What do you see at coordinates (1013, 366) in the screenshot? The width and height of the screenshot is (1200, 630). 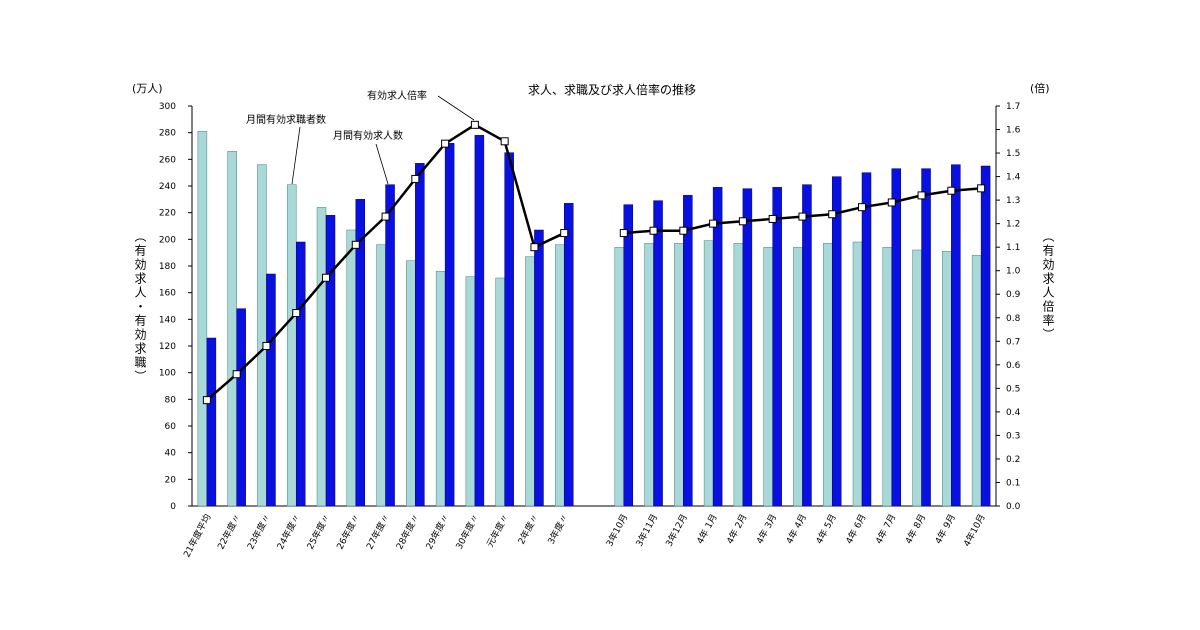 I see `right-tick-label: 0.6` at bounding box center [1013, 366].